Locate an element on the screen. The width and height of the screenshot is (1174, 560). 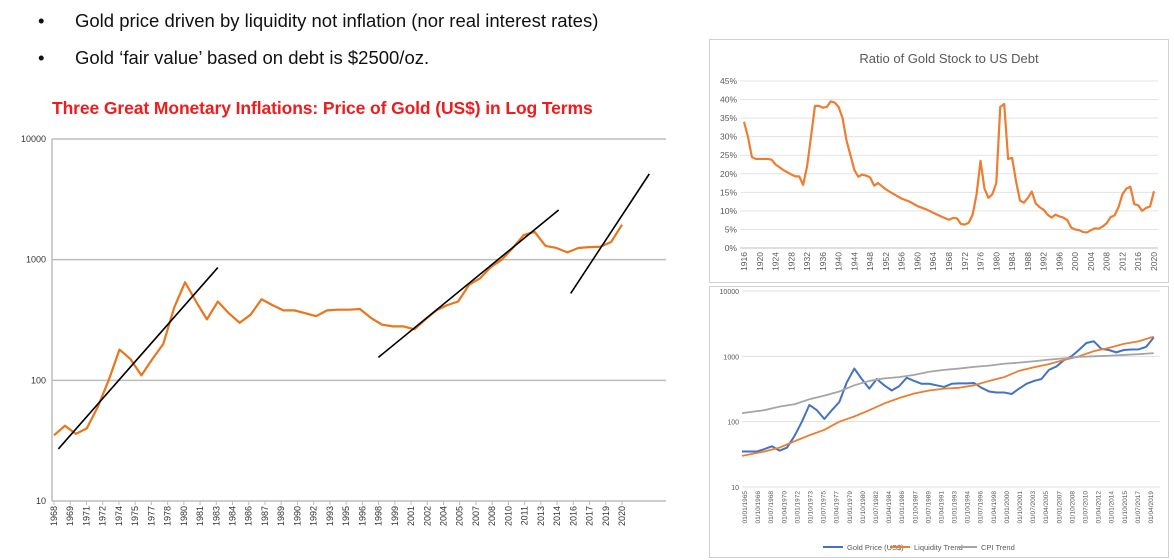
x-tick-label: 01/04/1991 is located at coordinates (941, 507).